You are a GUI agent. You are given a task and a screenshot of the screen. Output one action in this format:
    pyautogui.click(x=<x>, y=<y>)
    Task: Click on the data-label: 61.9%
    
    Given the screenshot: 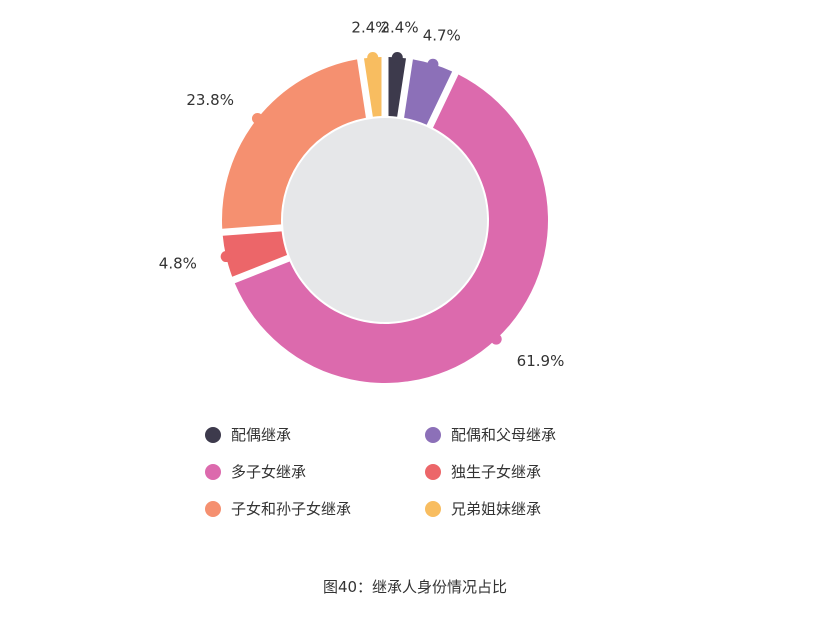 What is the action you would take?
    pyautogui.click(x=541, y=361)
    